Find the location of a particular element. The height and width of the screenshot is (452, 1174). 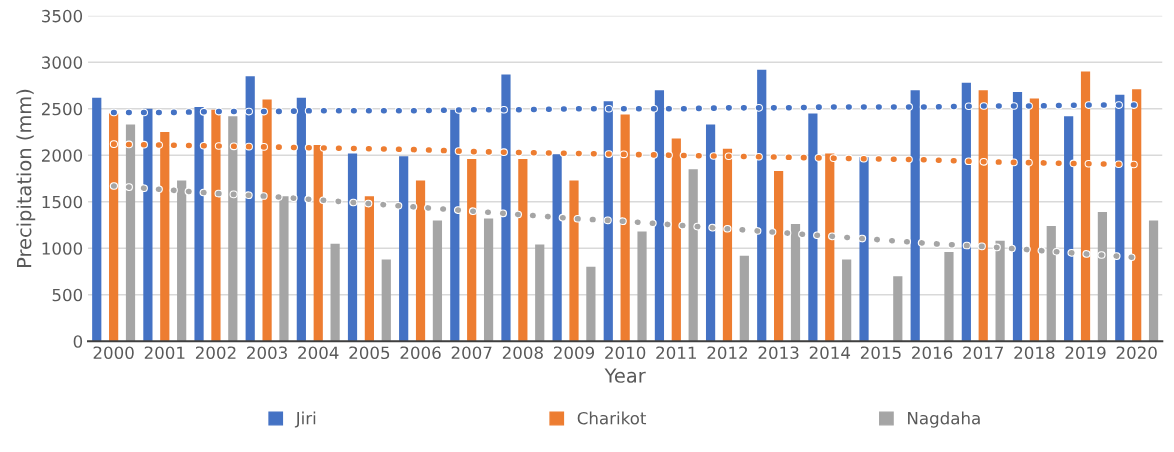

legend-label: Charikot is located at coordinates (612, 418).